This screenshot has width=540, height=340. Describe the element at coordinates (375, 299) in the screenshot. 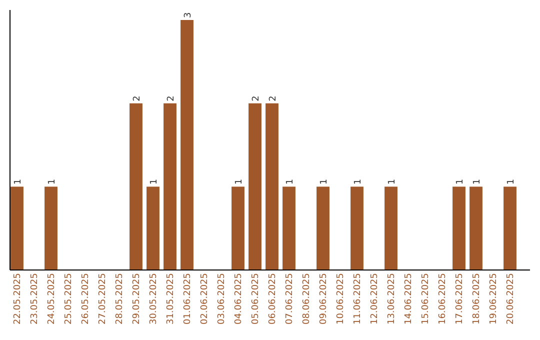

I see `x-tick-label: 12.06.2025` at that location.